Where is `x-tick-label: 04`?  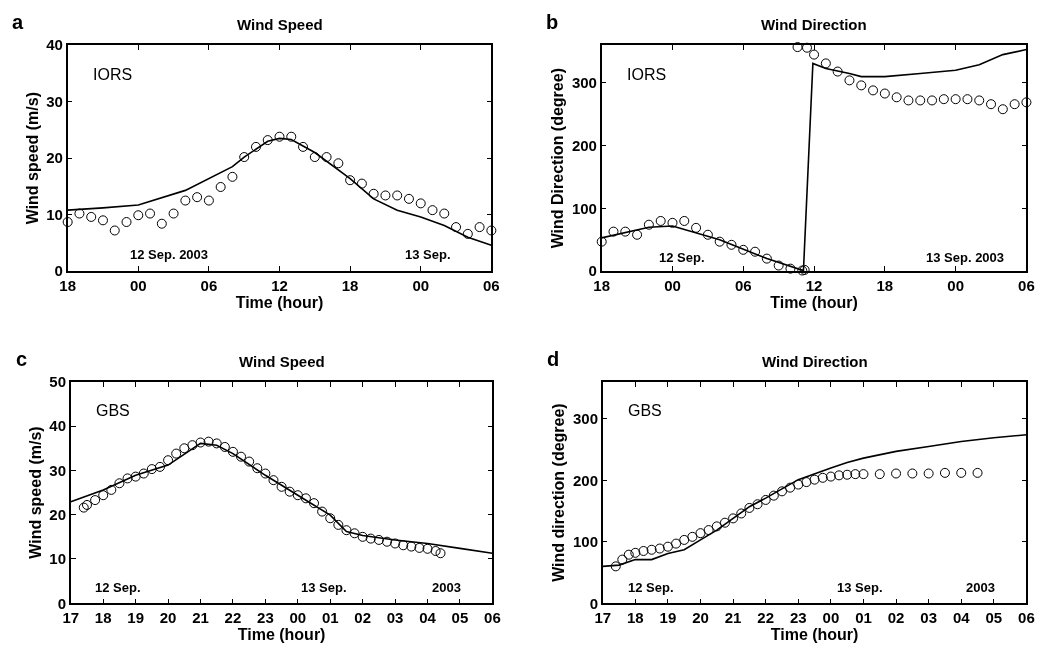 x-tick-label: 04 is located at coordinates (961, 618).